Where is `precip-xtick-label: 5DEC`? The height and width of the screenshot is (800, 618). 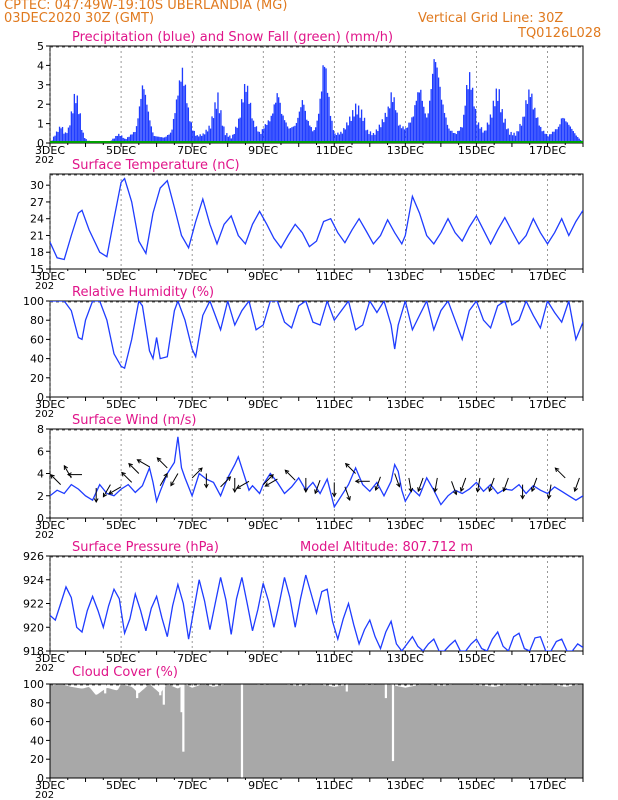
precip-xtick-label: 5DEC is located at coordinates (121, 150).